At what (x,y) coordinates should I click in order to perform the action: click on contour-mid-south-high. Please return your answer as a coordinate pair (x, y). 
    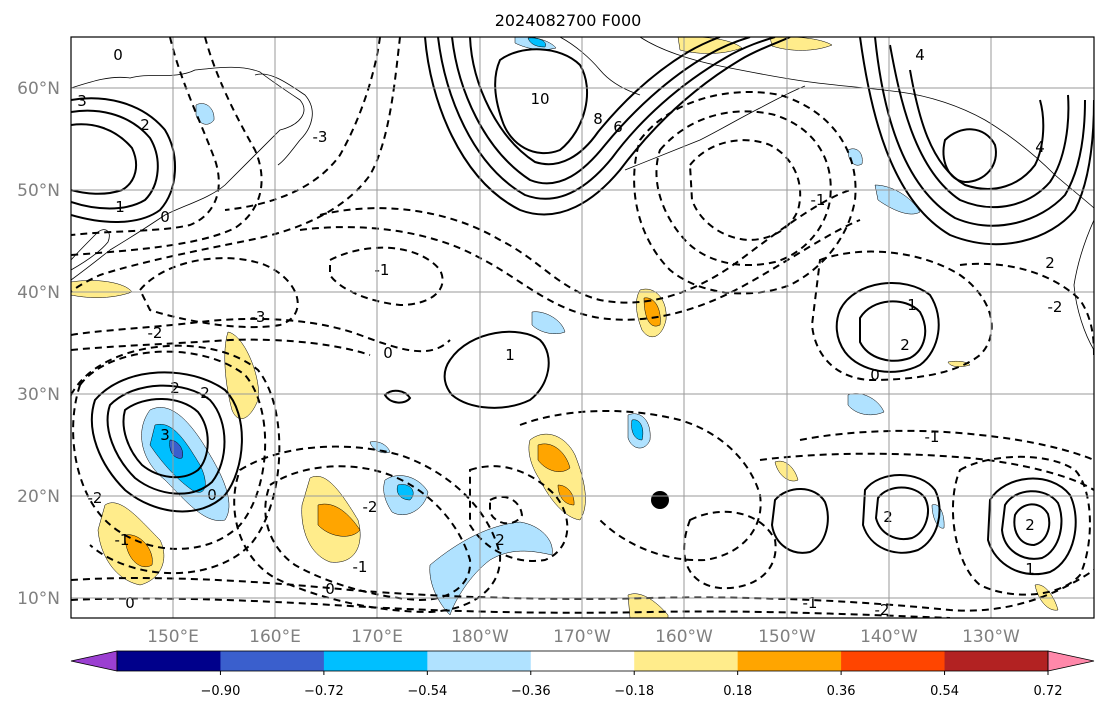
    Looking at the image, I should click on (799, 521).